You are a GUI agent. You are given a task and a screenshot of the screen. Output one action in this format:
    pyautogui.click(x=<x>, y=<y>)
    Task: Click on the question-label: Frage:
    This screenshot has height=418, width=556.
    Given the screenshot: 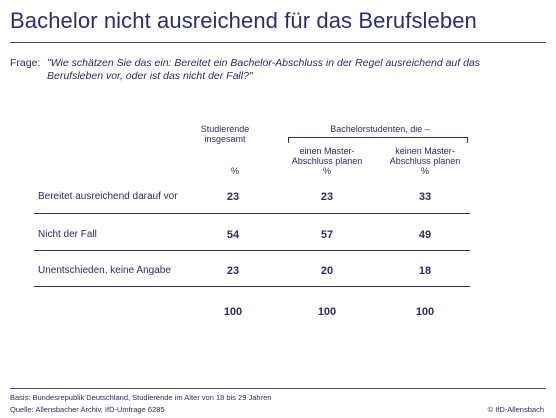 What is the action you would take?
    pyautogui.click(x=25, y=63)
    